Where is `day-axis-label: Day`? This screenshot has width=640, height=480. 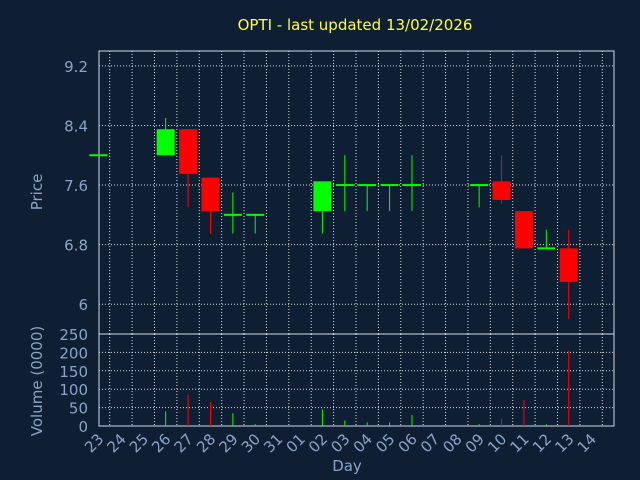
day-axis-label: Day is located at coordinates (347, 466).